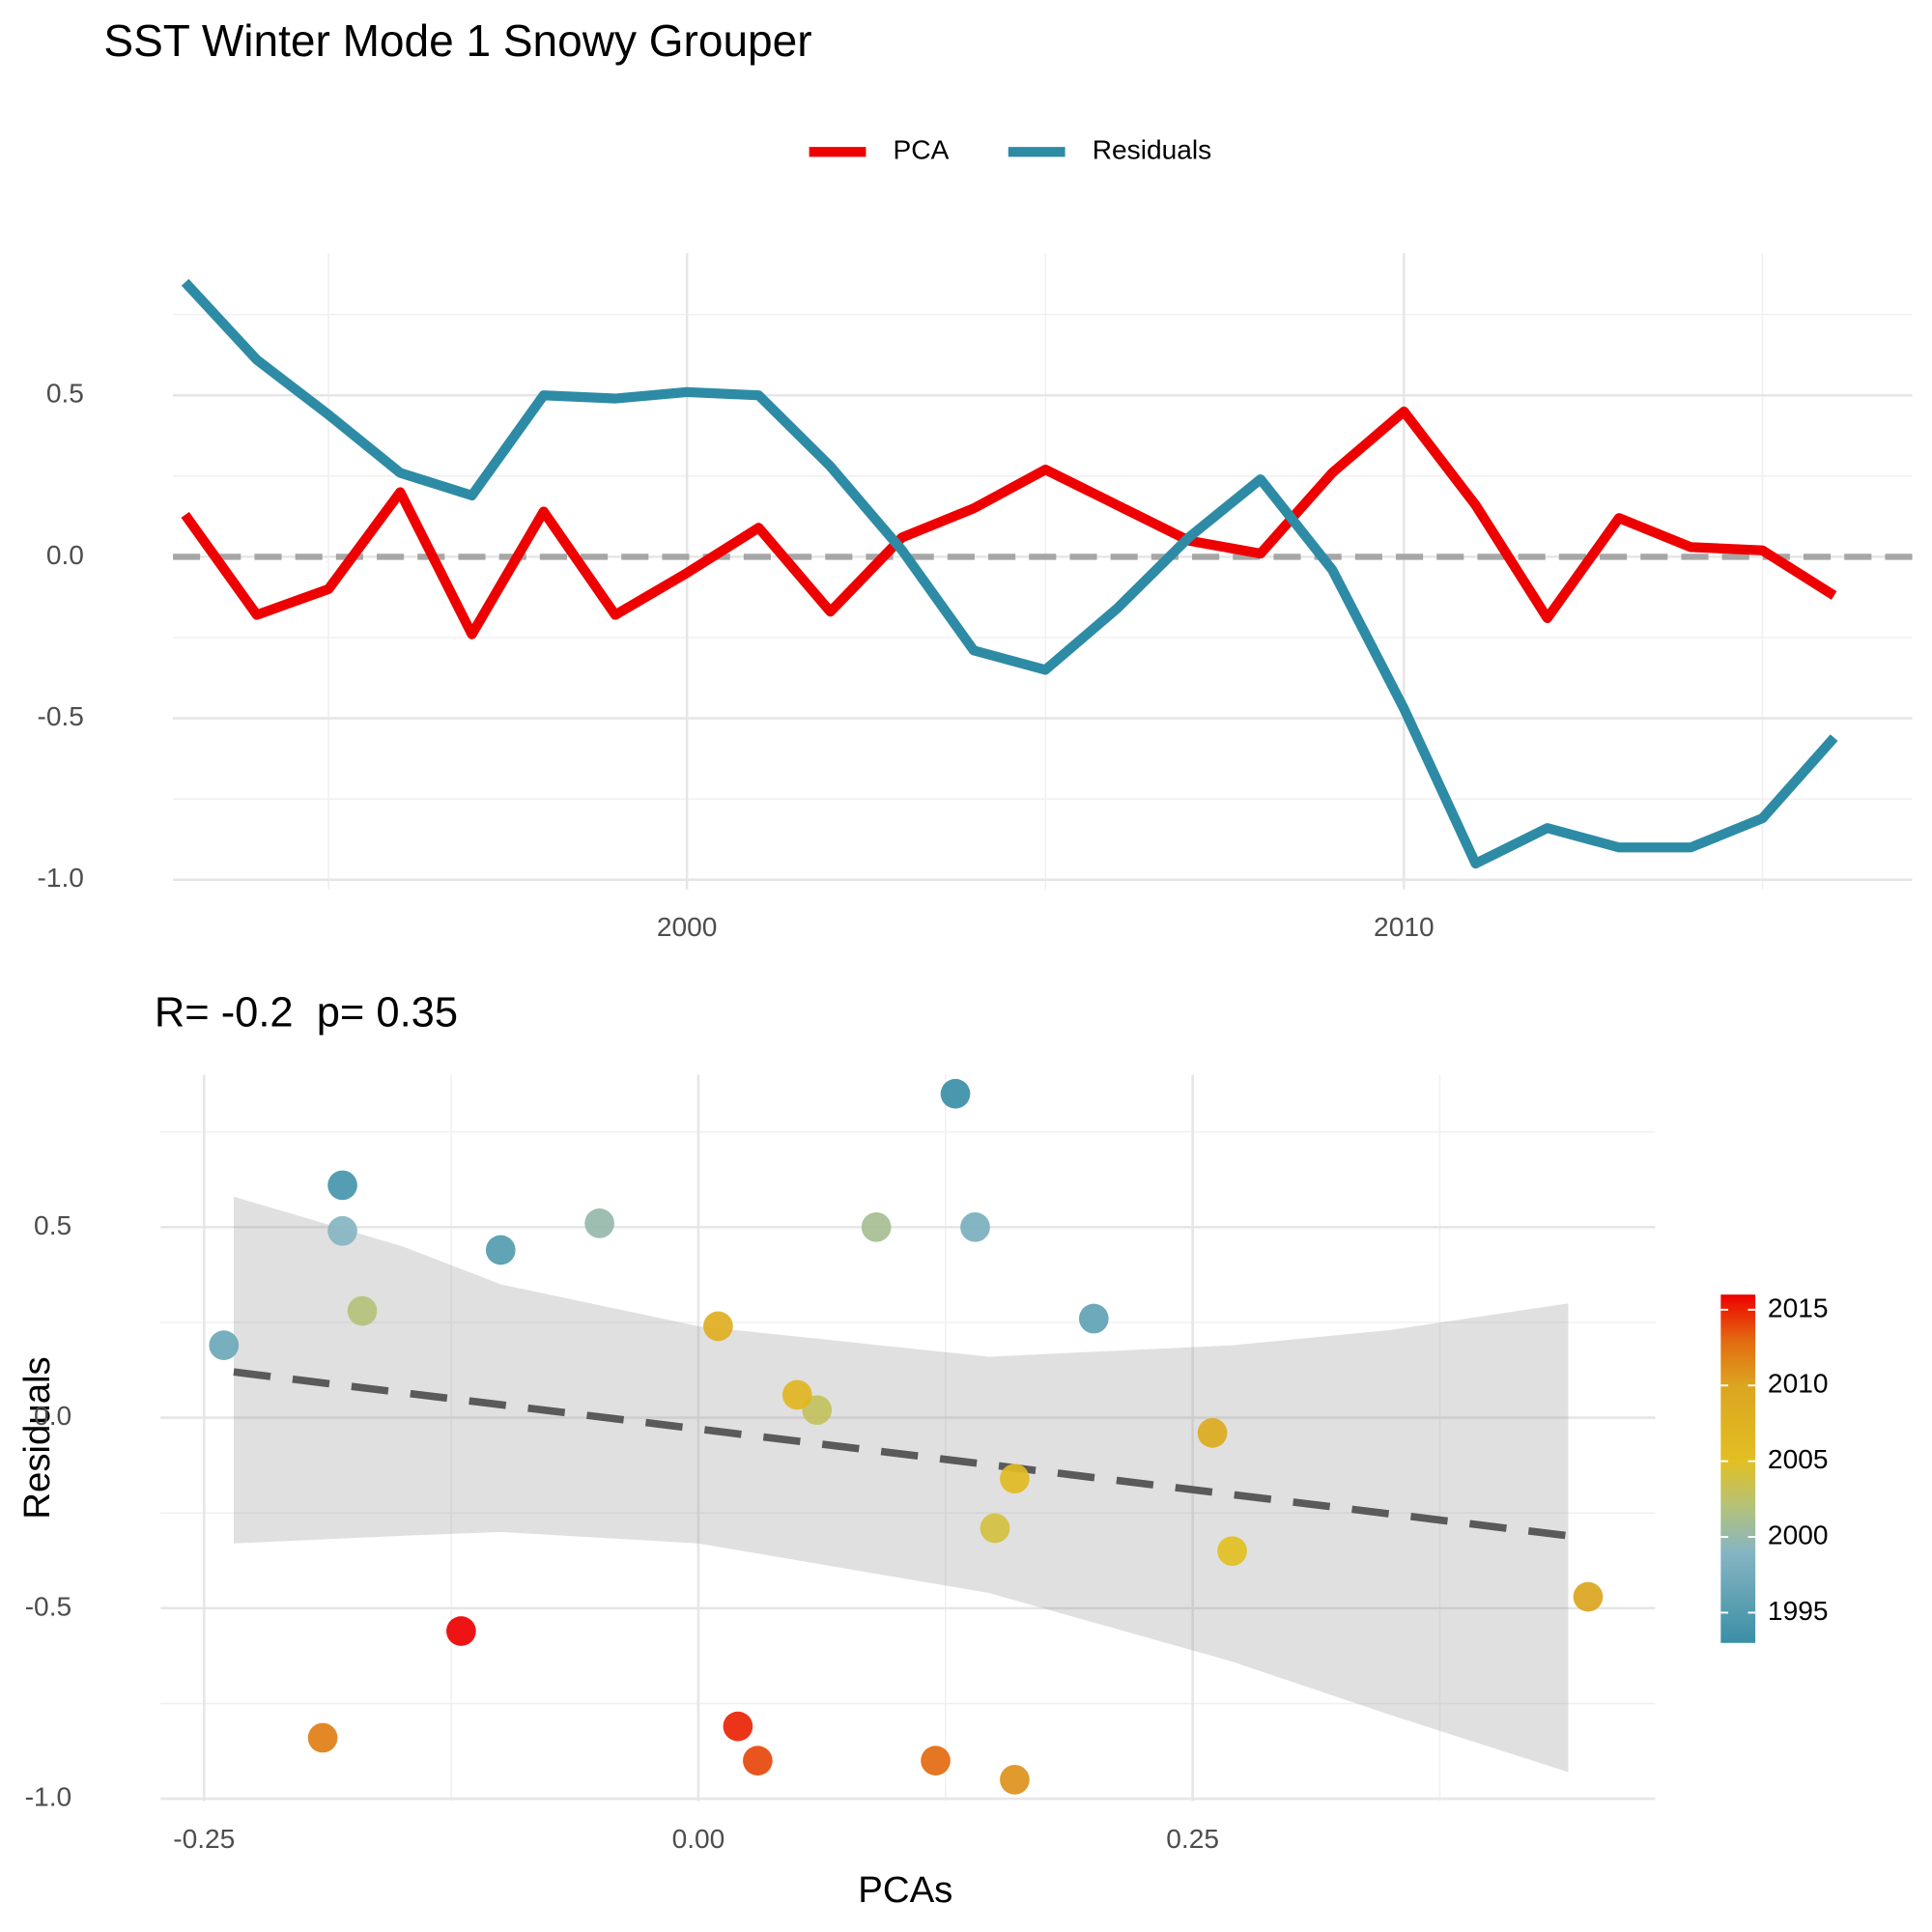 The image size is (1932, 1932). What do you see at coordinates (204, 1839) in the screenshot?
I see `x-tick-label: -0.25` at bounding box center [204, 1839].